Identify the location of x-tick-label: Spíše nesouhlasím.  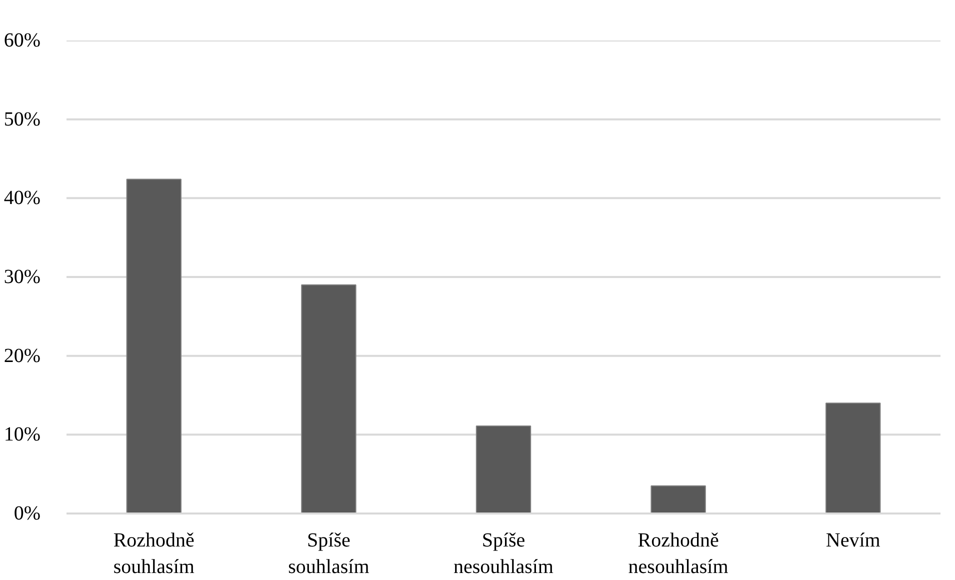
(504, 554).